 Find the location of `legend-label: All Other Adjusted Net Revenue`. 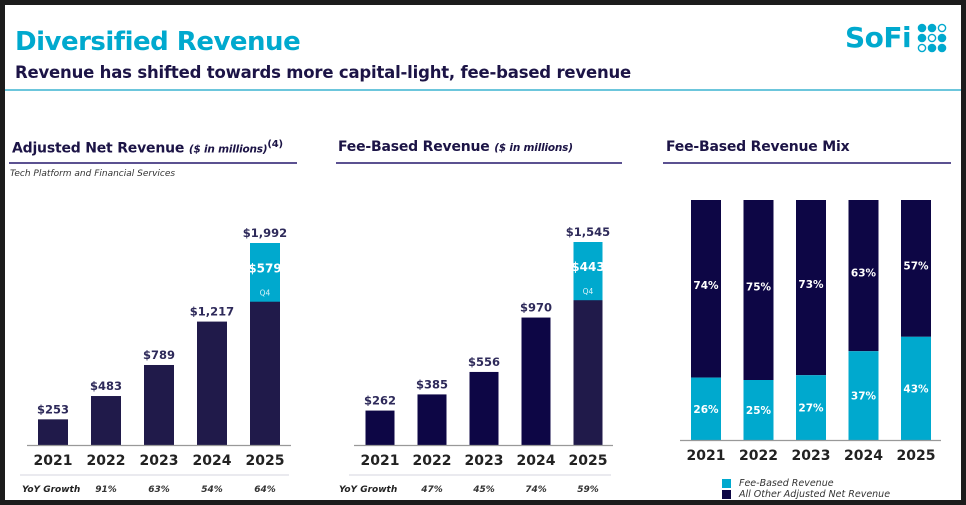

legend-label: All Other Adjusted Net Revenue is located at coordinates (815, 494).